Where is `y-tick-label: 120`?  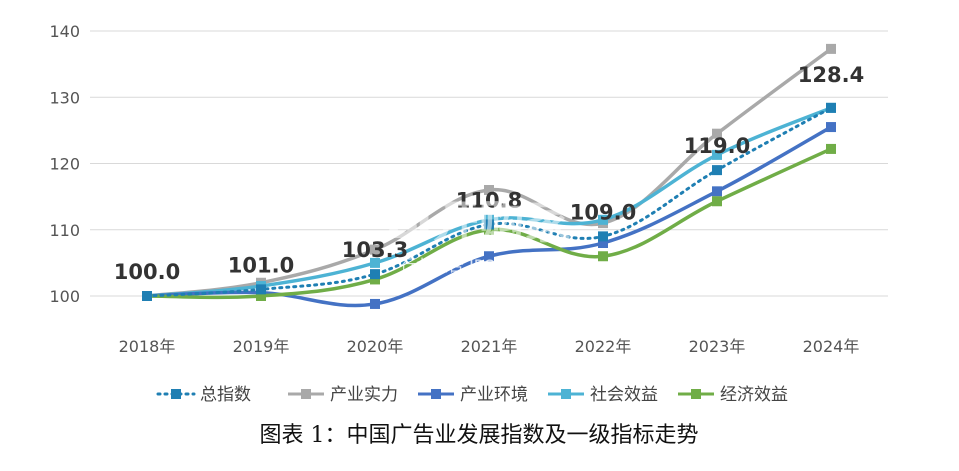 y-tick-label: 120 is located at coordinates (64, 164).